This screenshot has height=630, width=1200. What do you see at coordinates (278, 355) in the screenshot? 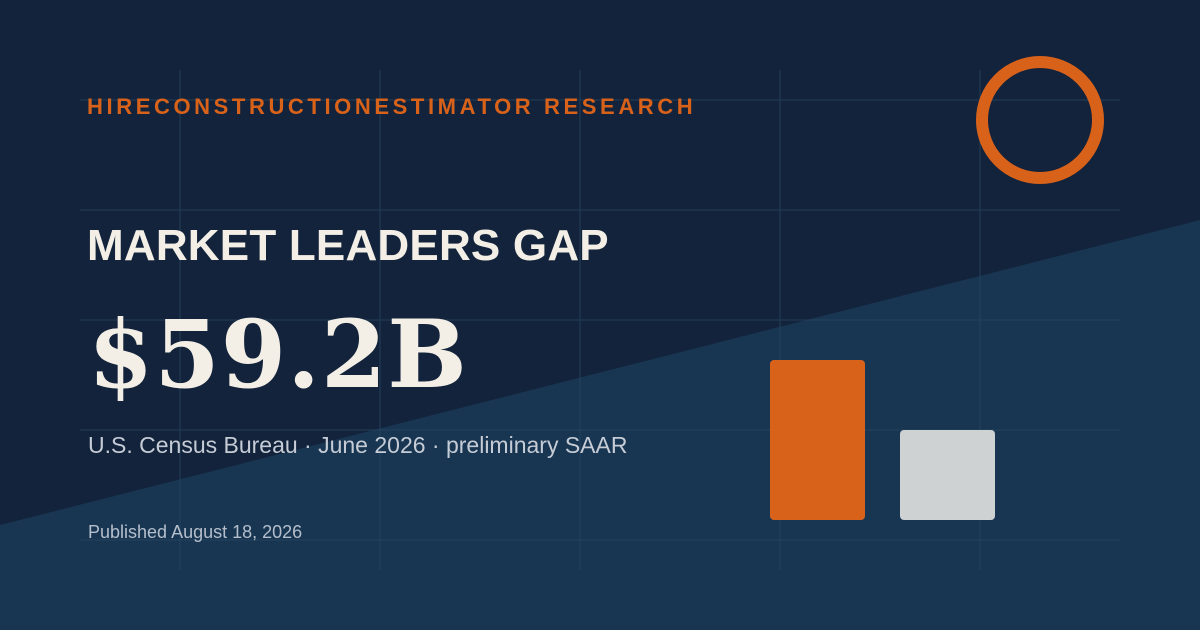
I see `metric-value: $59.2B` at bounding box center [278, 355].